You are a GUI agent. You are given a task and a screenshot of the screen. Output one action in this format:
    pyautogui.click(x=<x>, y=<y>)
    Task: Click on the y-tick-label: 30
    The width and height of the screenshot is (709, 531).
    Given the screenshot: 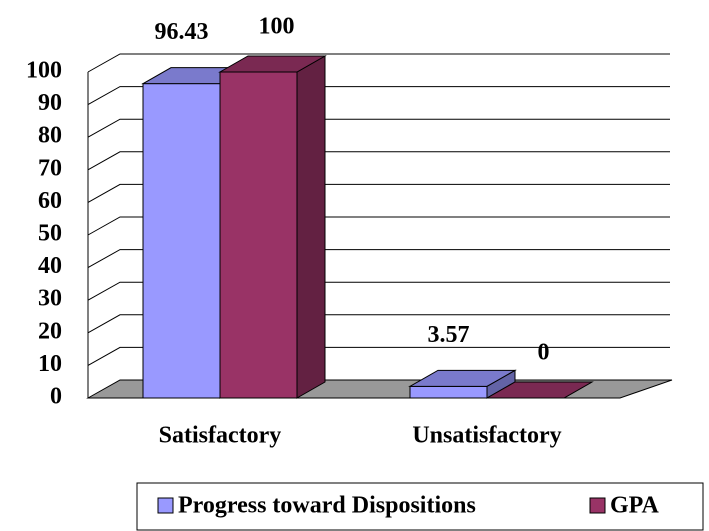 What is the action you would take?
    pyautogui.click(x=50, y=299)
    